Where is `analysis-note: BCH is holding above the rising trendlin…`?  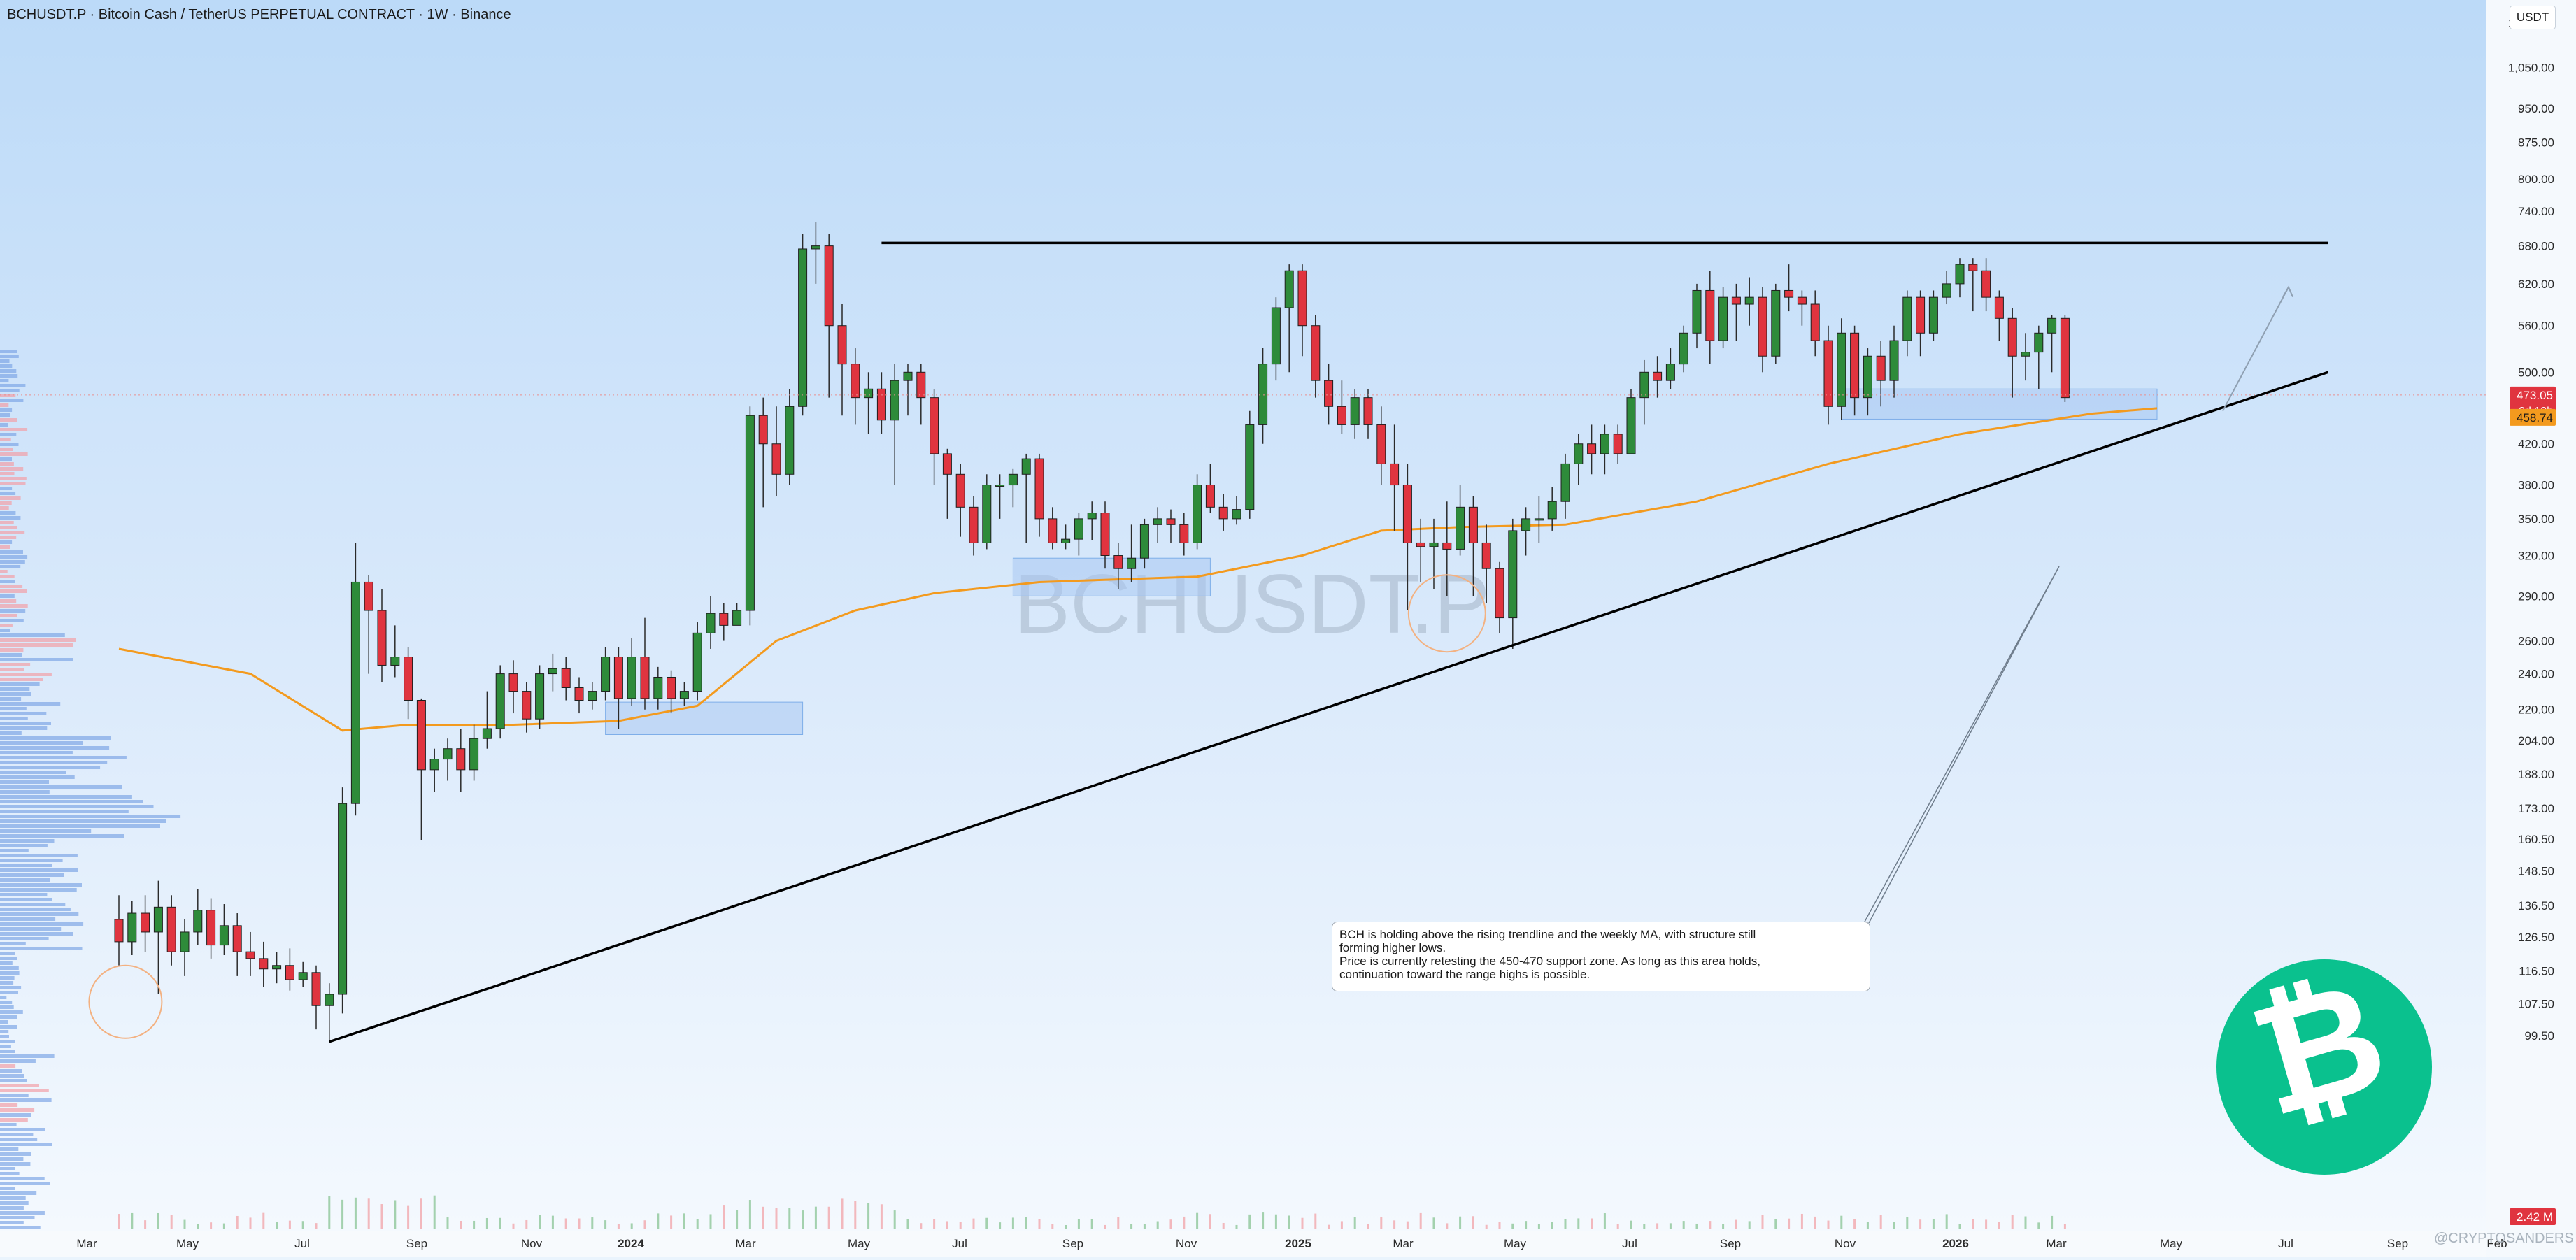 analysis-note: BCH is holding above the rising trendlin… is located at coordinates (1601, 956).